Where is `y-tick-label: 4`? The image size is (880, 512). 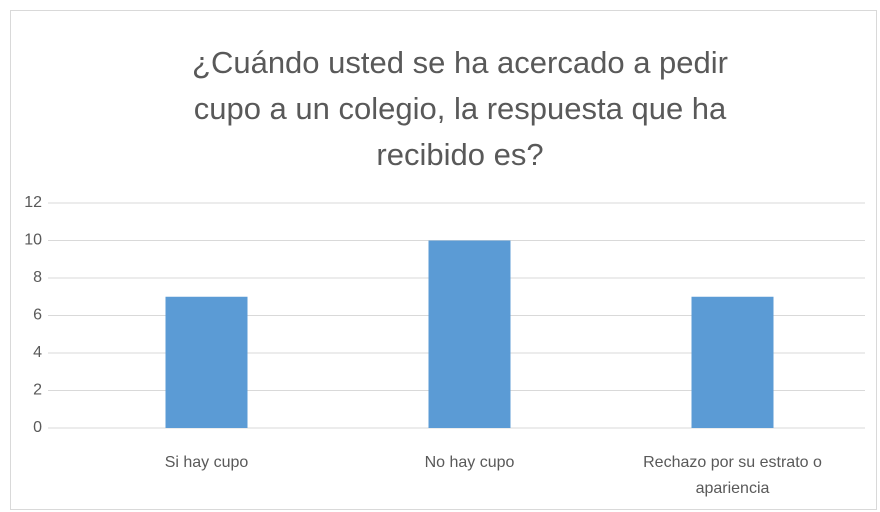
y-tick-label: 4 is located at coordinates (37, 352).